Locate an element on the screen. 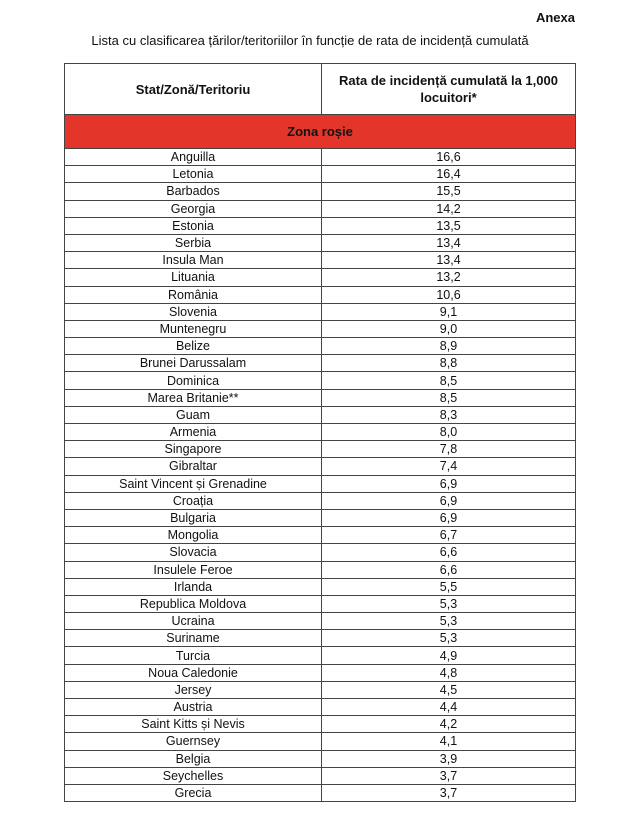 This screenshot has height=830, width=620. zone-label: Zona roșie is located at coordinates (320, 131).